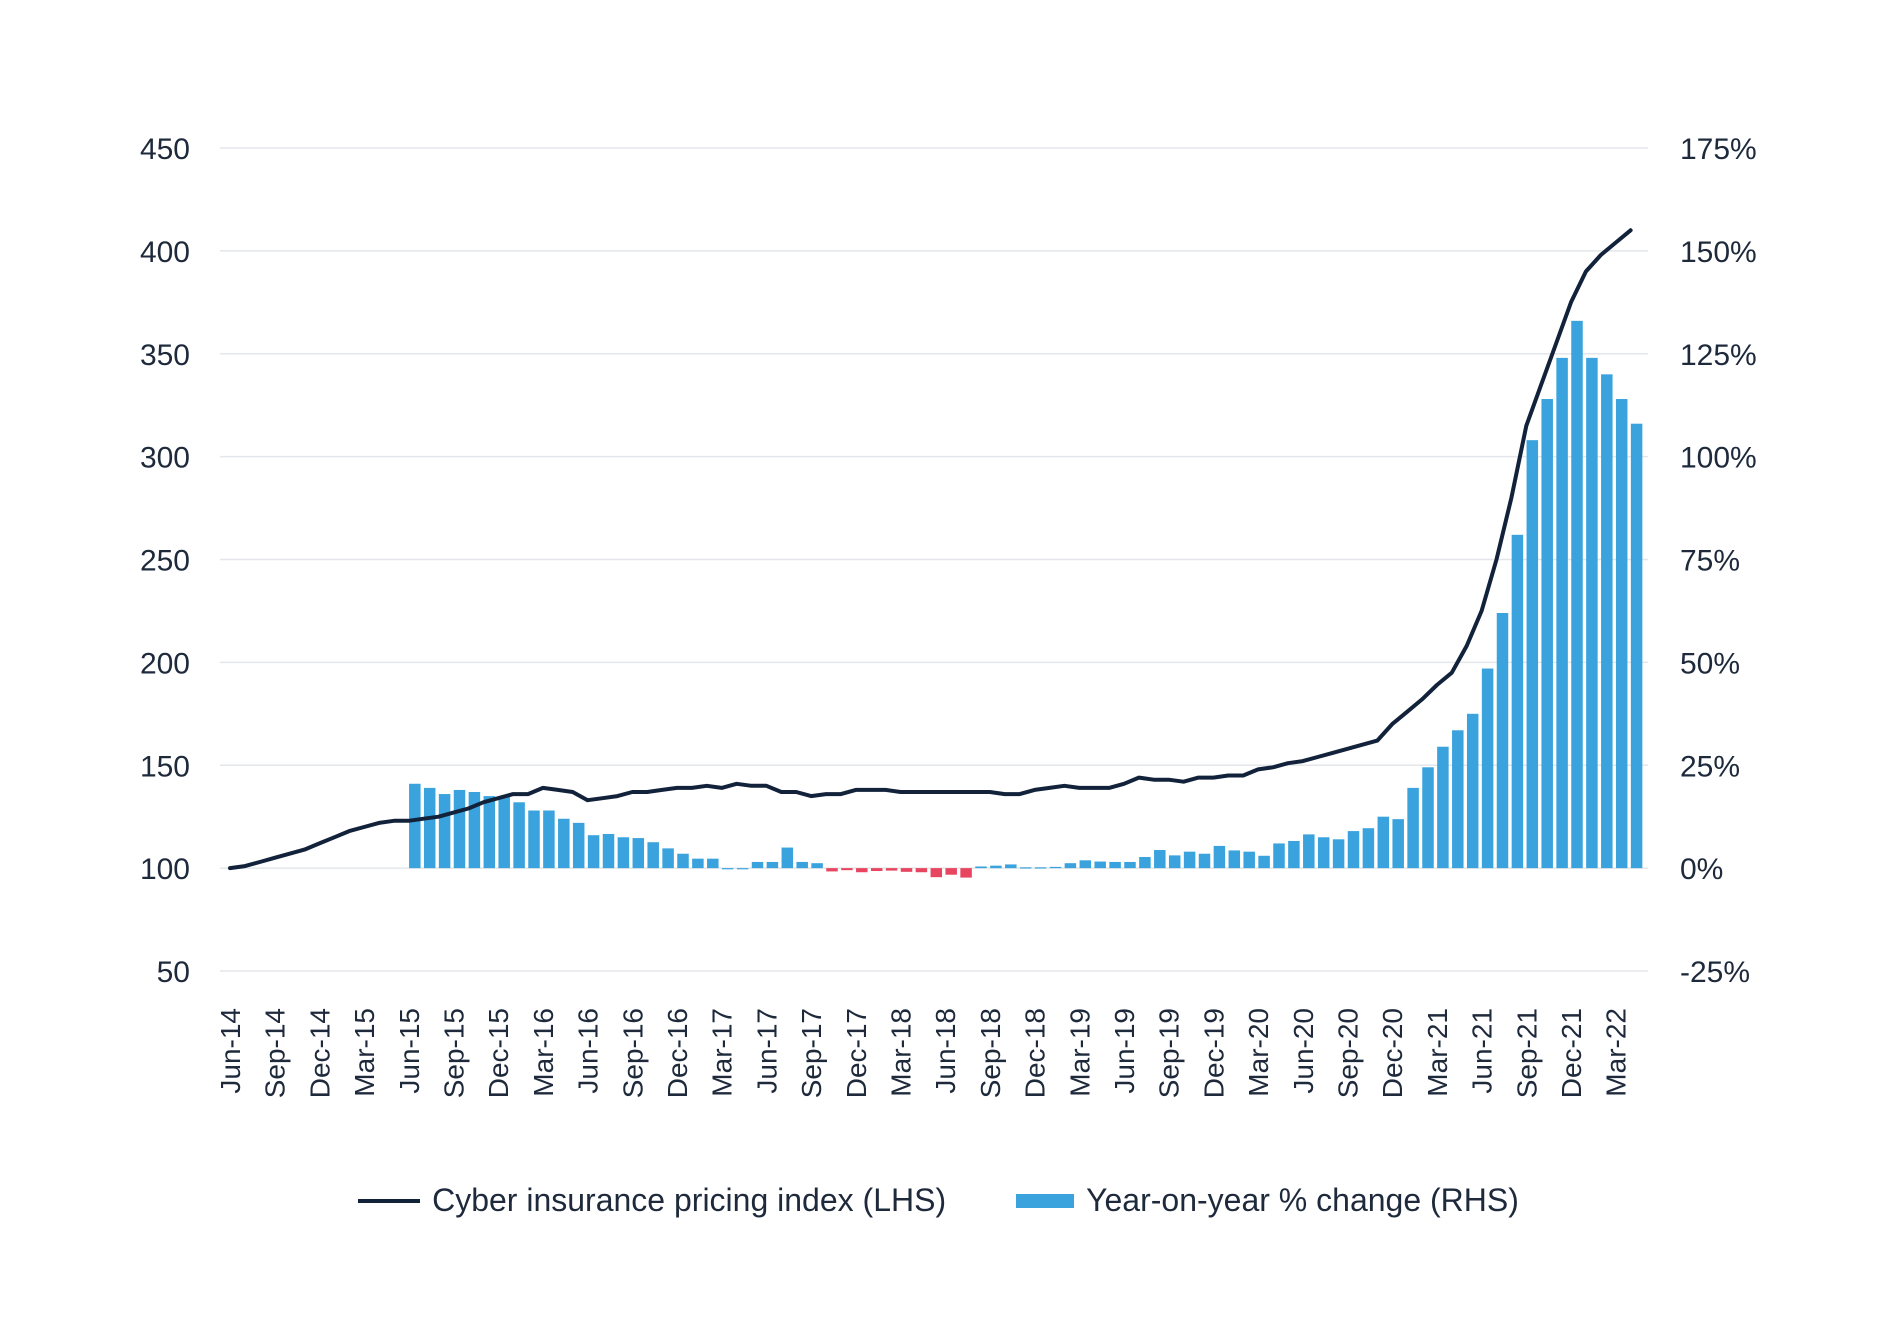 The height and width of the screenshot is (1339, 1877). I want to click on legend-label-yoy: Year-on-year % change (RHS), so click(1302, 1200).